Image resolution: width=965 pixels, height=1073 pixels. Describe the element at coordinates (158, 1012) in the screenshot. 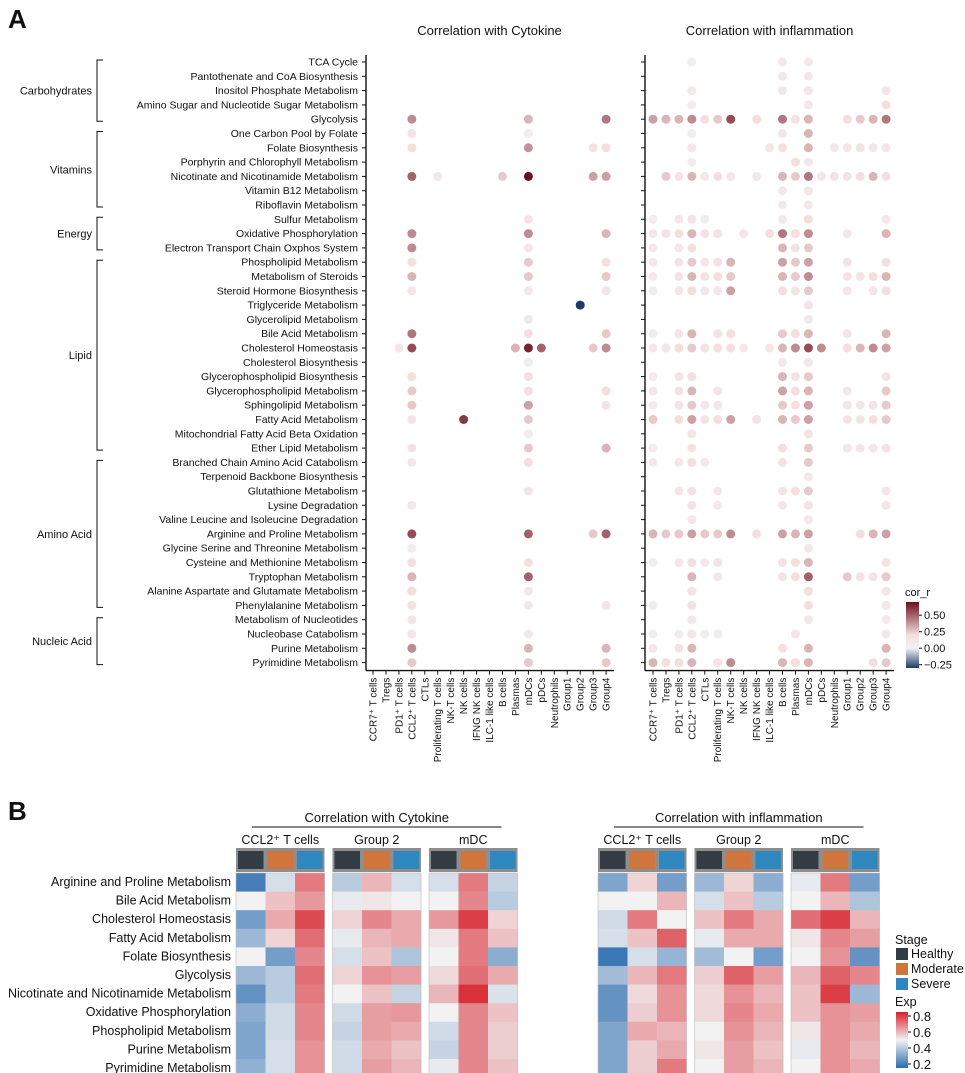

I see `heatmap-row-label: Oxidative Phosphorylation` at that location.